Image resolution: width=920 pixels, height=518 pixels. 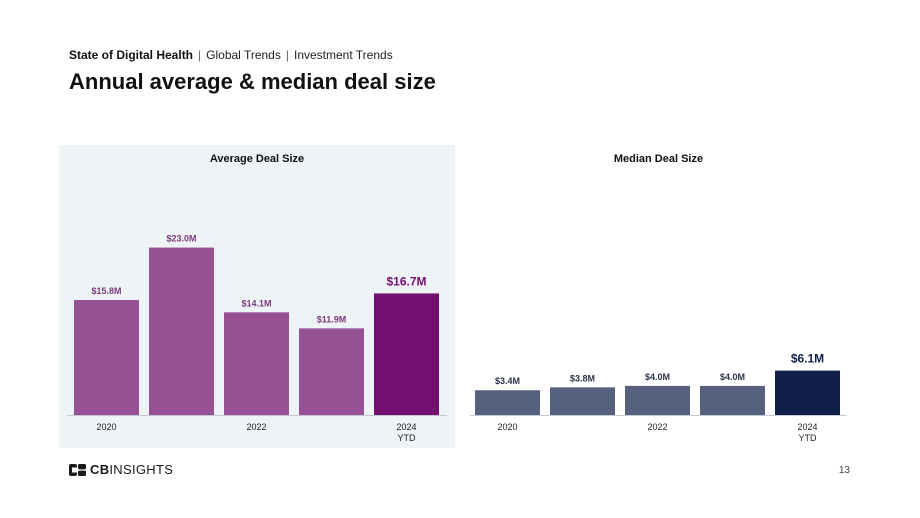 I want to click on cb-insights-logo: CBINSIGHTS, so click(x=121, y=470).